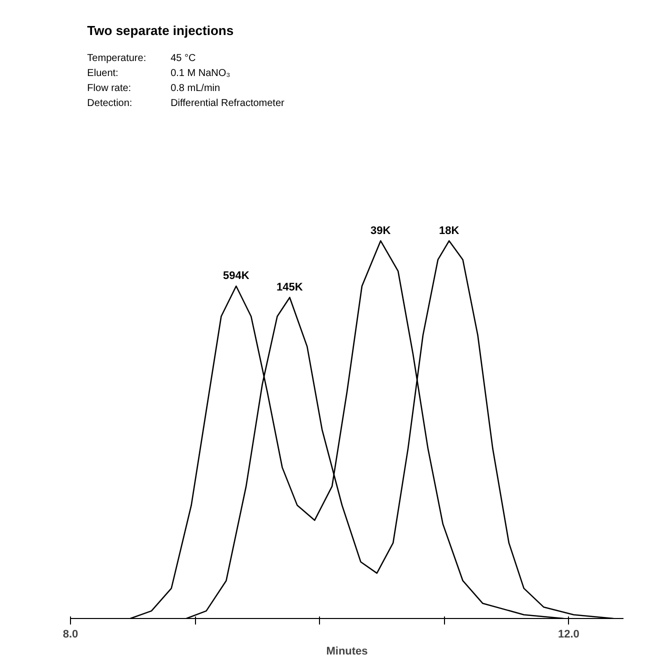 This screenshot has width=663, height=664. Describe the element at coordinates (185, 103) in the screenshot. I see `text: Detection: Differential Refractometer` at that location.